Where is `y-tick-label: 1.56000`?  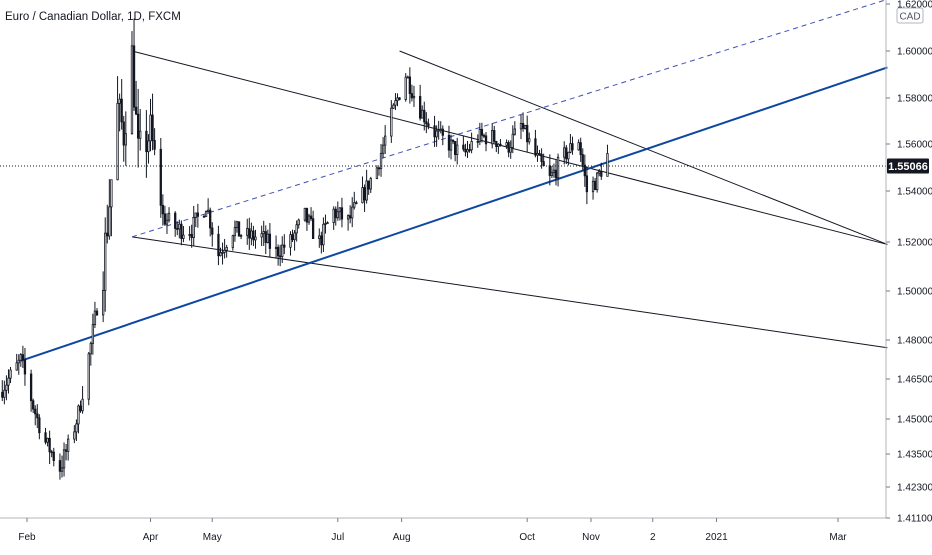 y-tick-label: 1.56000 is located at coordinates (914, 145).